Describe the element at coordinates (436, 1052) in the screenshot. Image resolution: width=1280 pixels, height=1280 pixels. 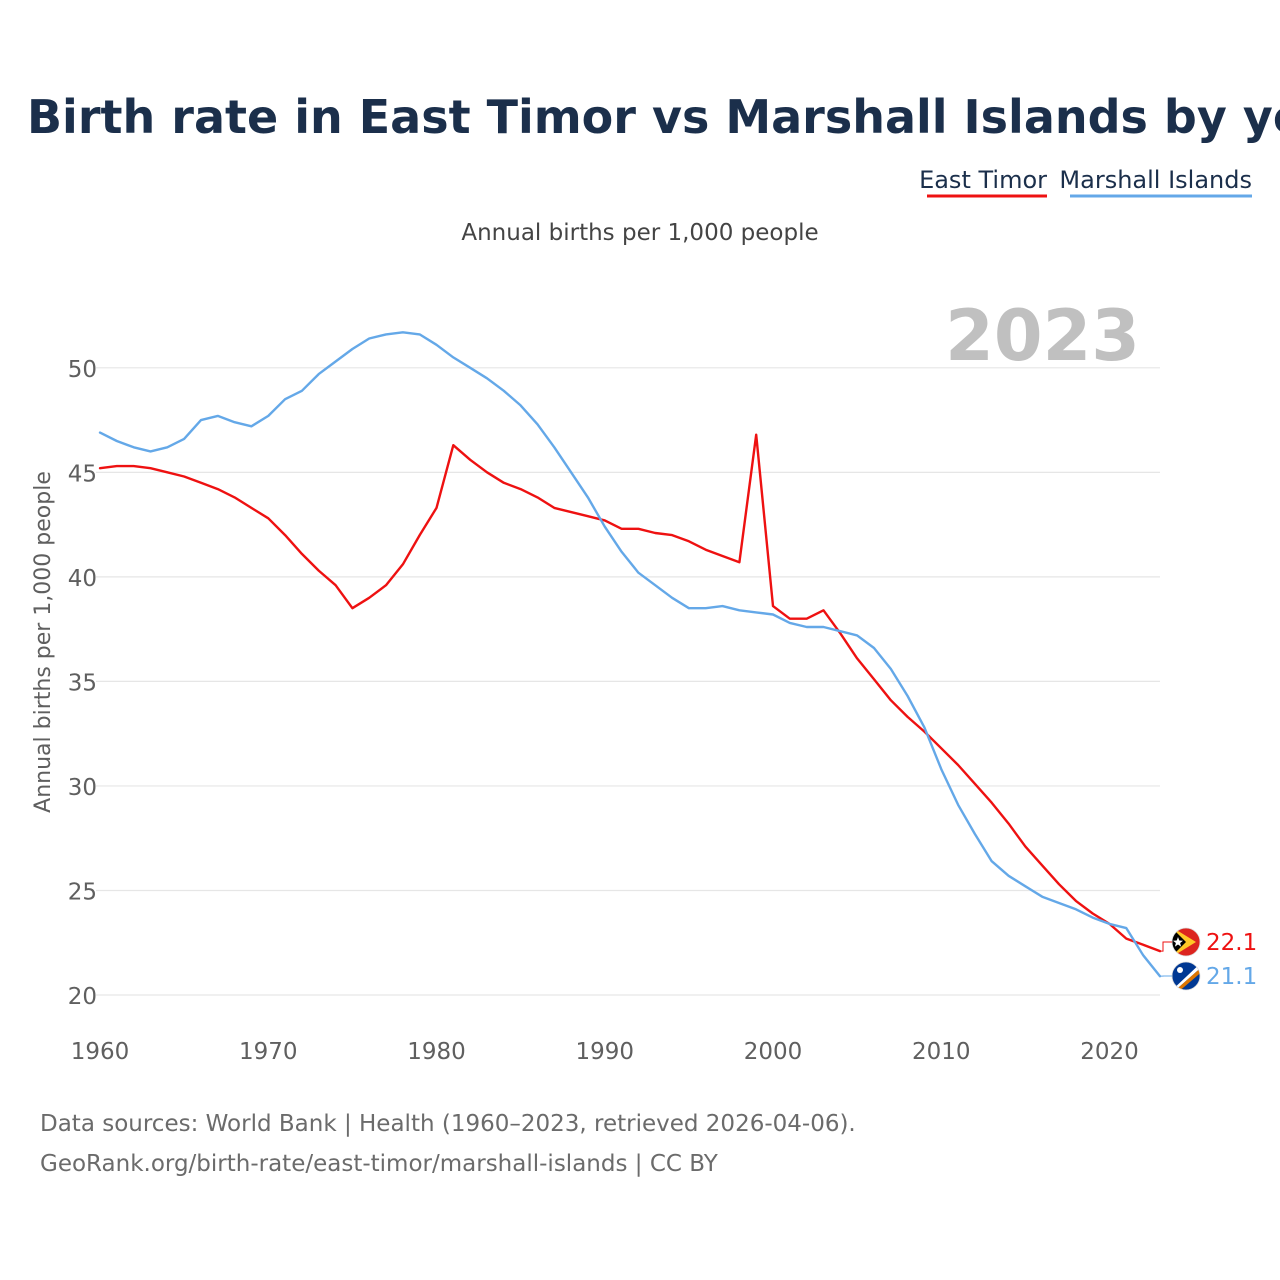
I see `x-tick-label: 1980` at that location.